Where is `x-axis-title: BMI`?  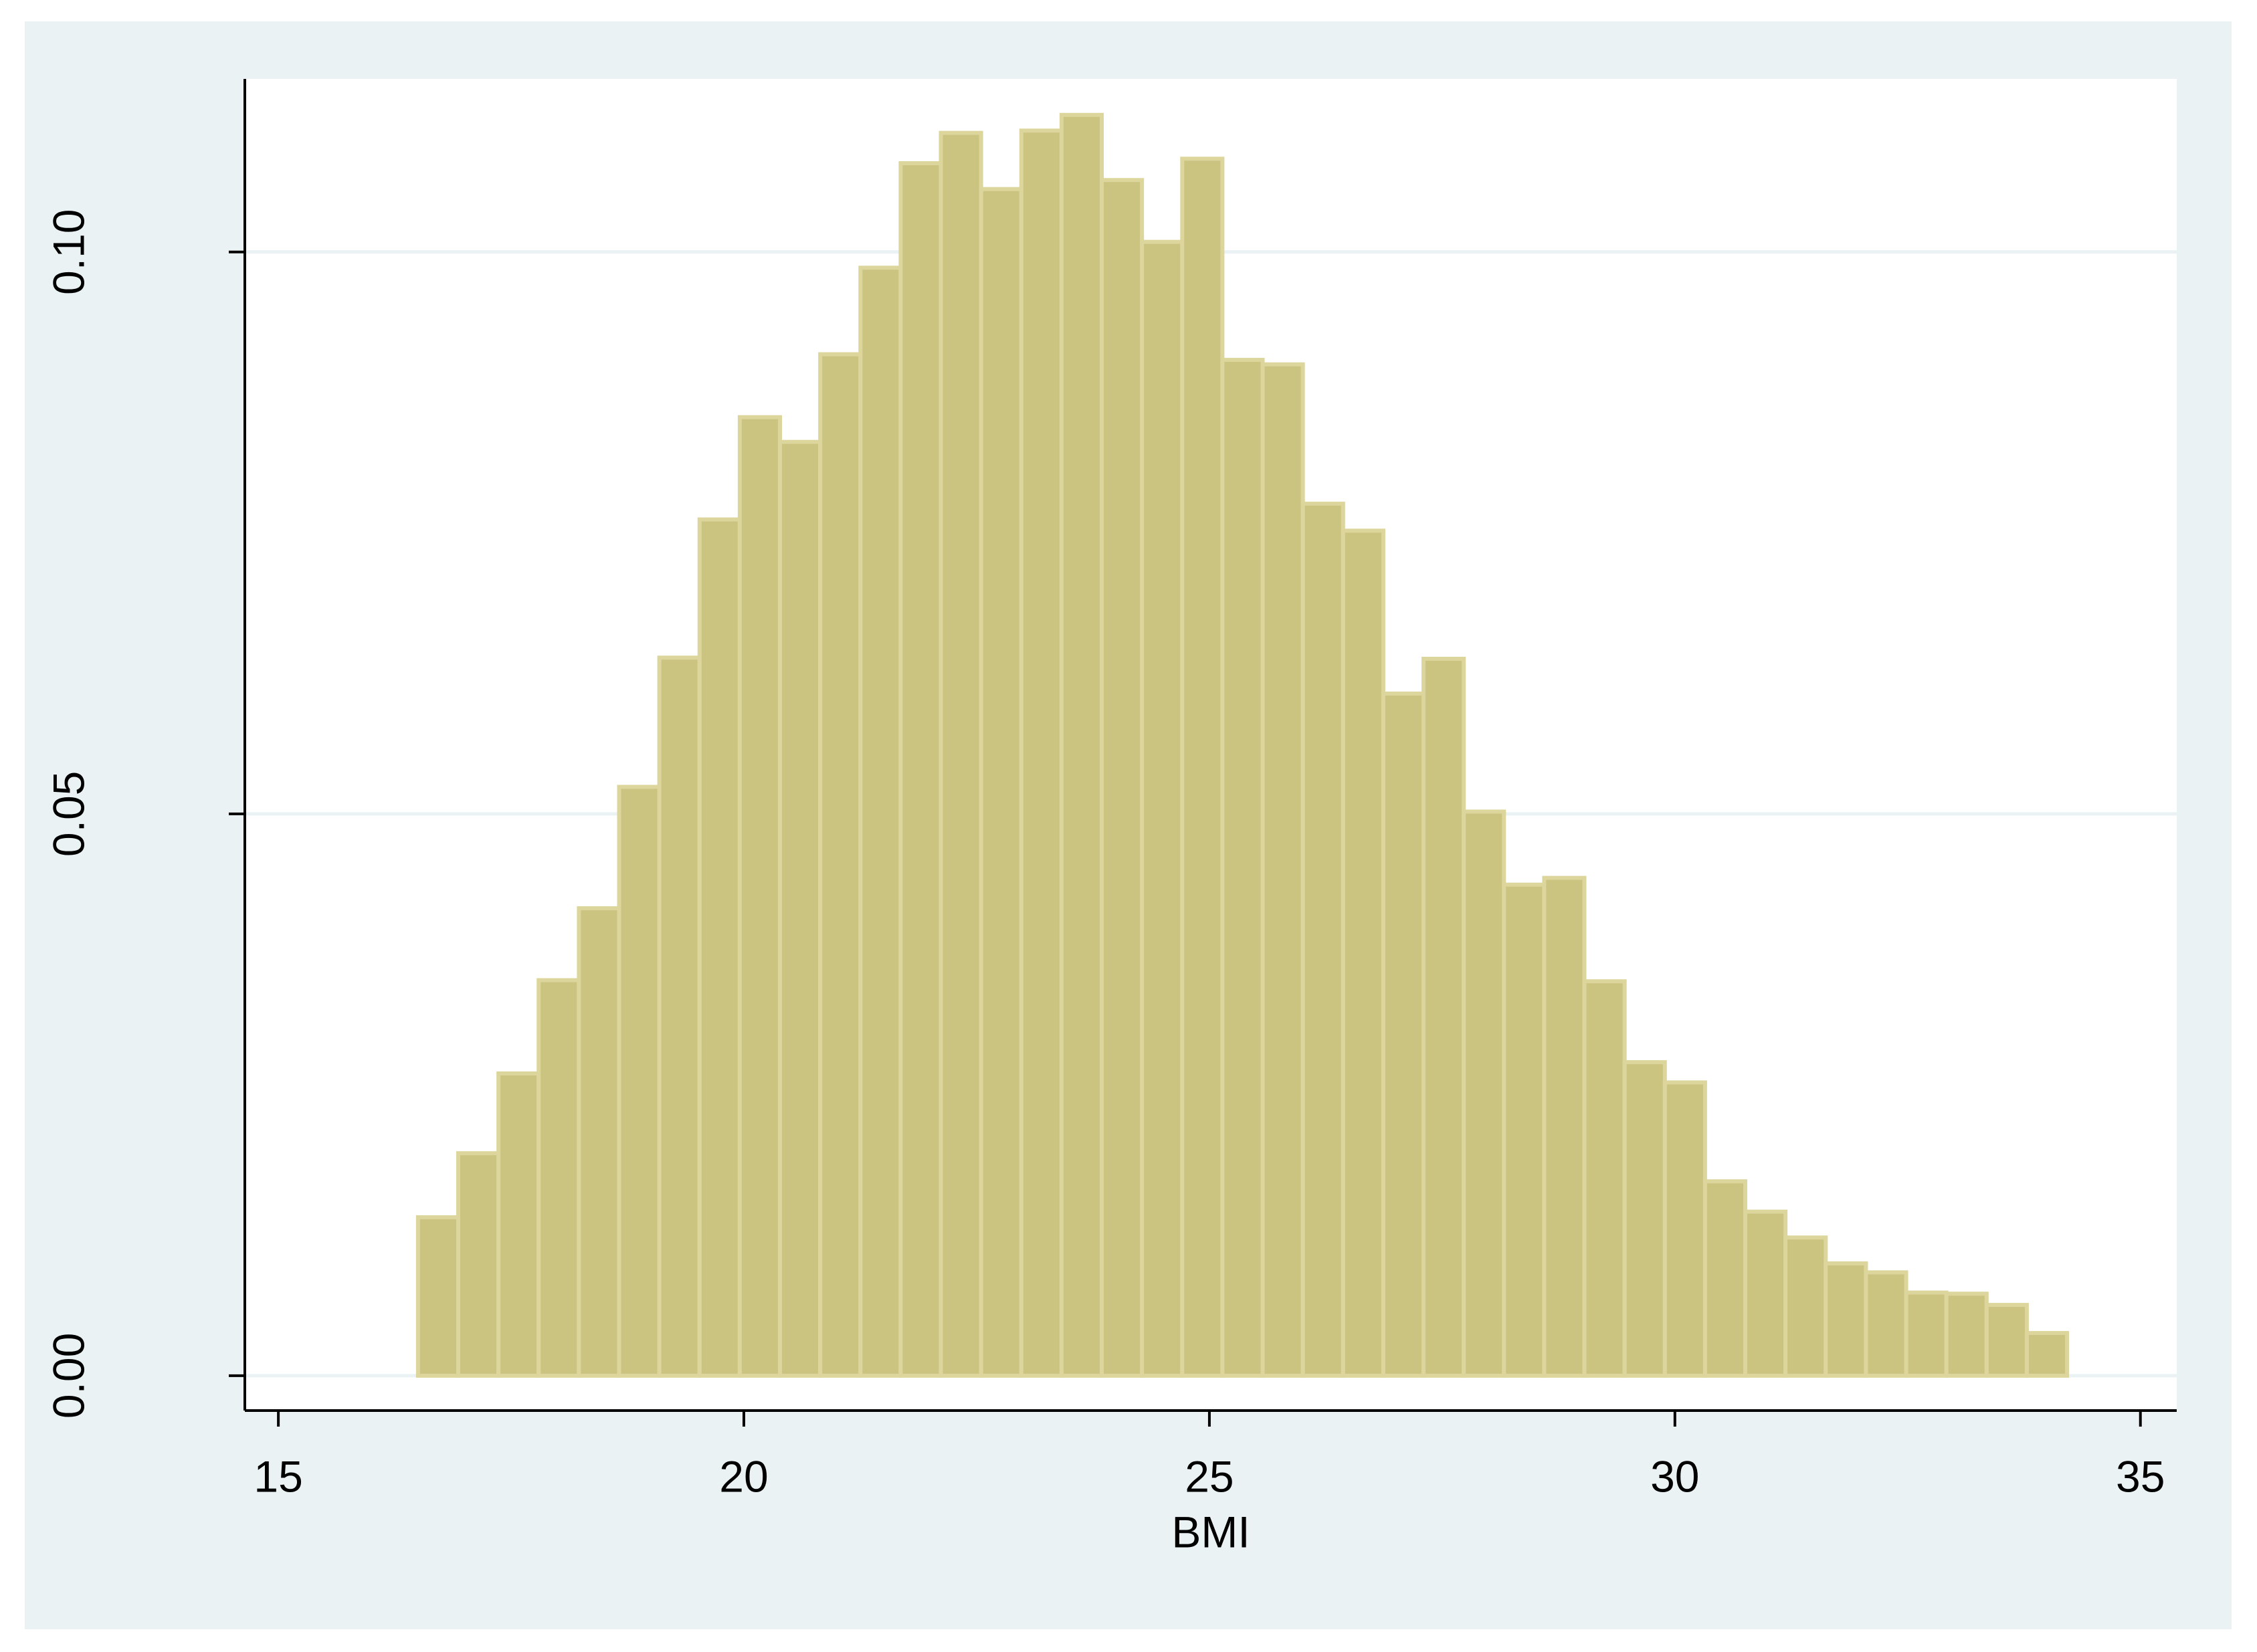
x-axis-title: BMI is located at coordinates (1210, 1531).